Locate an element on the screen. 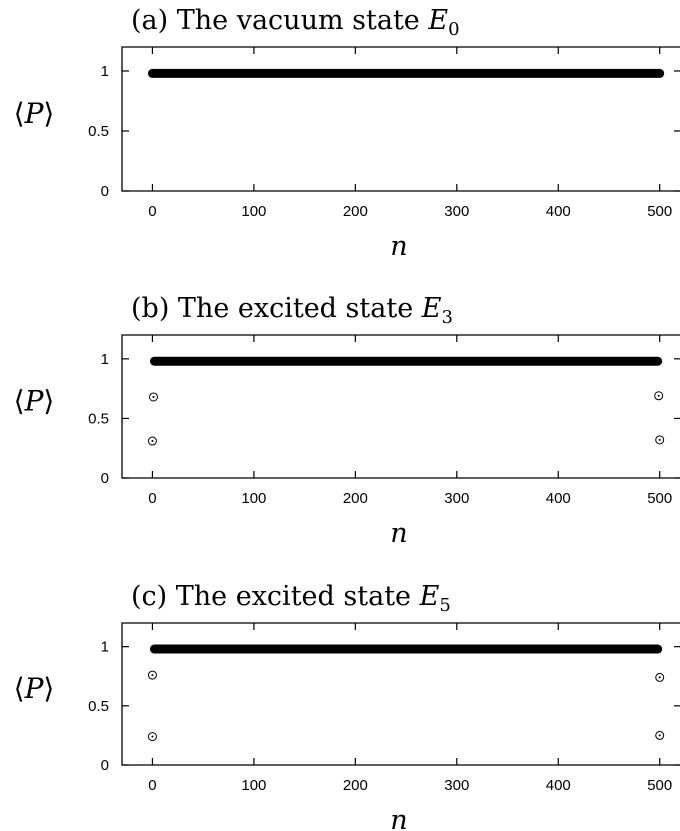 This screenshot has width=680, height=831. panel-title: (b) The excited state E3 is located at coordinates (292, 310).